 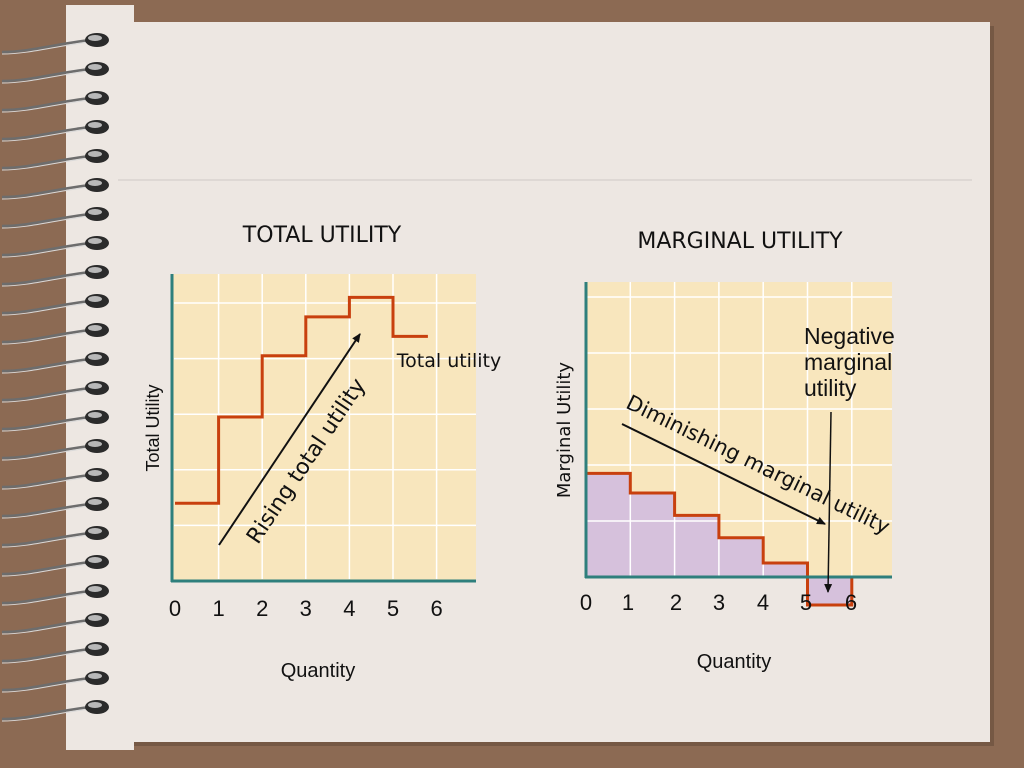 I want to click on negative-arrow, so click(x=828, y=502).